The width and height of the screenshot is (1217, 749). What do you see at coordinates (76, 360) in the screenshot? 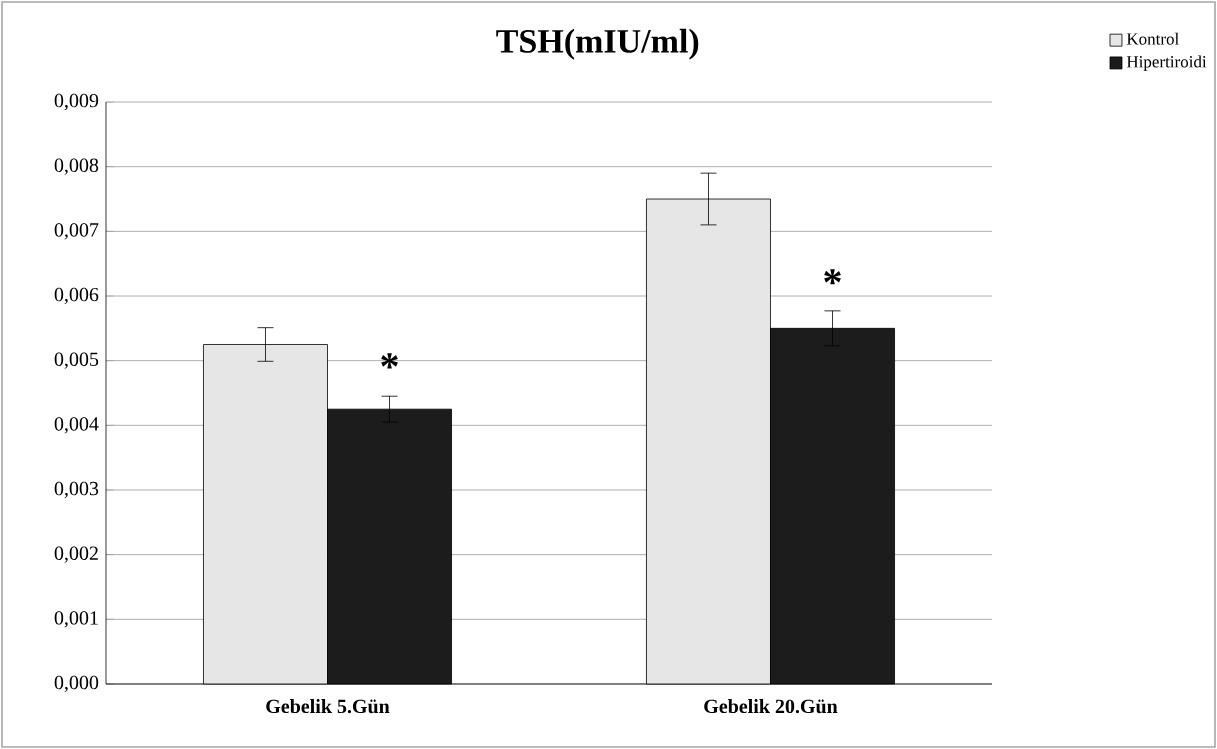
I see `y-tick-label: 0,005` at bounding box center [76, 360].